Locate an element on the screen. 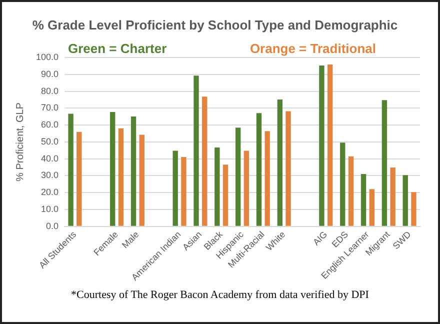 The image size is (440, 324). y-tick-label: 40.0 is located at coordinates (49, 158).